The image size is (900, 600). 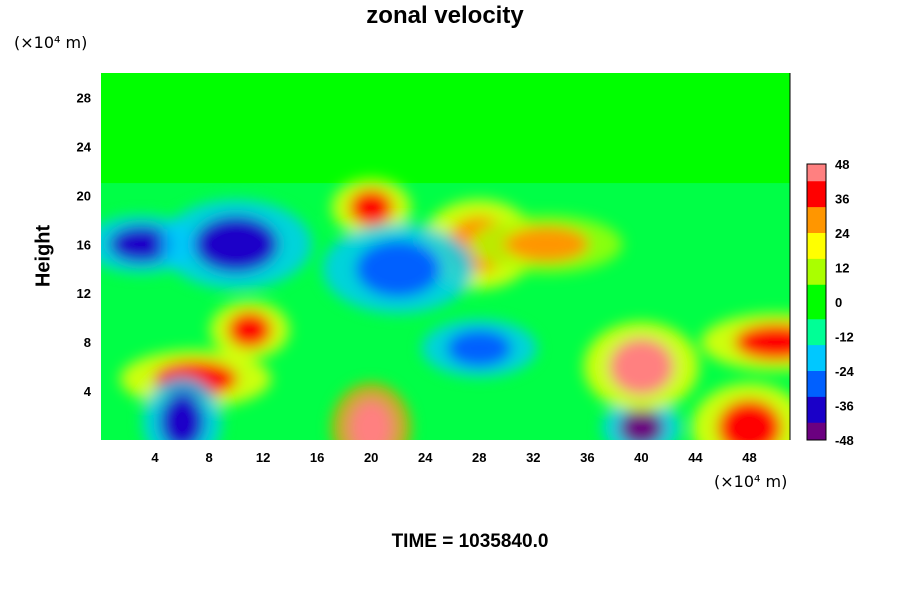 What do you see at coordinates (51, 42) in the screenshot?
I see `y-unit-label: (×10⁴ m)` at bounding box center [51, 42].